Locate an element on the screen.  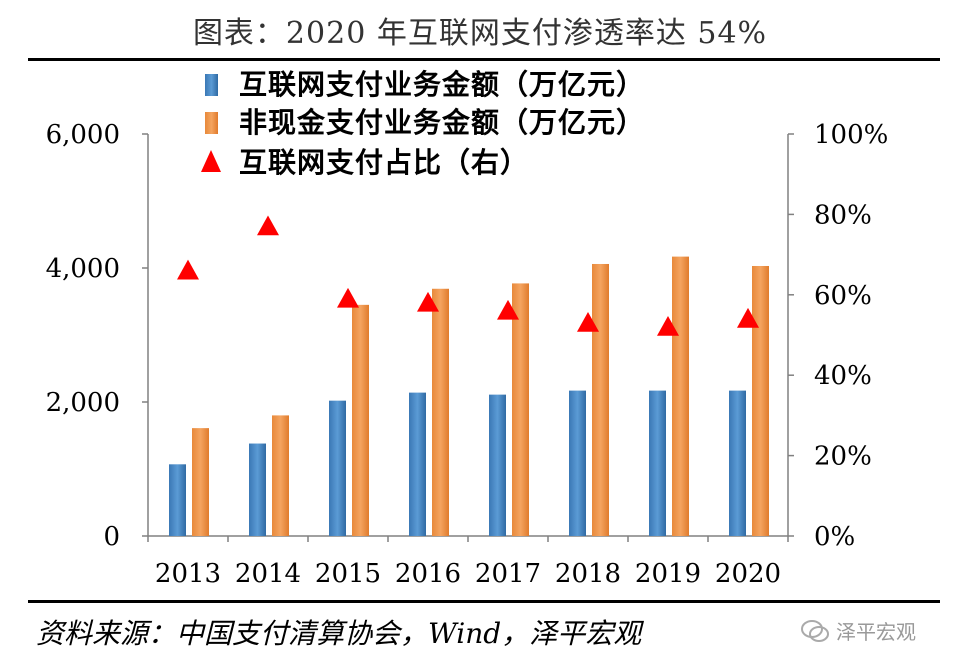
x-tick-label: 2019 is located at coordinates (668, 574).